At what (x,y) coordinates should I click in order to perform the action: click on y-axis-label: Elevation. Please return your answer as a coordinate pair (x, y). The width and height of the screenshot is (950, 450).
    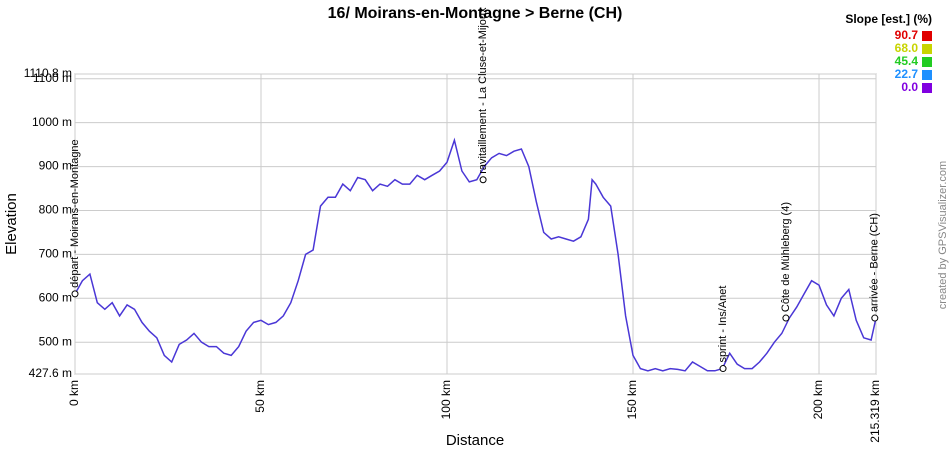
    Looking at the image, I should click on (11, 224).